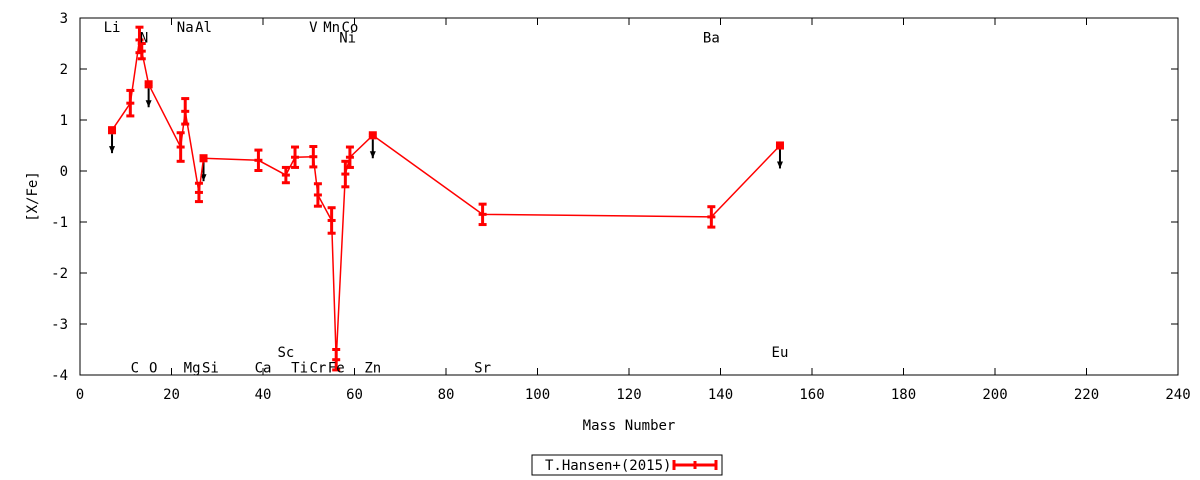 This screenshot has height=480, width=1200. I want to click on x-tick-label: 140, so click(720, 395).